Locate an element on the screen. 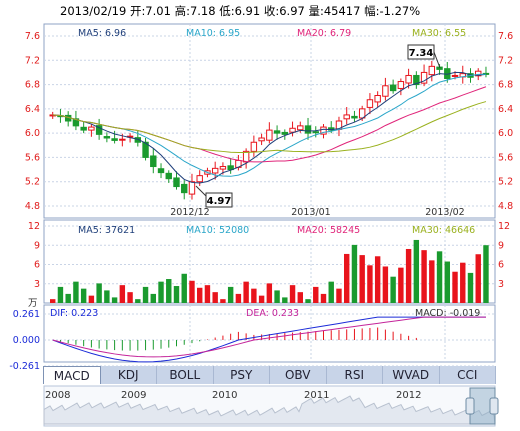 The width and height of the screenshot is (520, 431). price-y-tick-left: 7.6 is located at coordinates (32, 36).